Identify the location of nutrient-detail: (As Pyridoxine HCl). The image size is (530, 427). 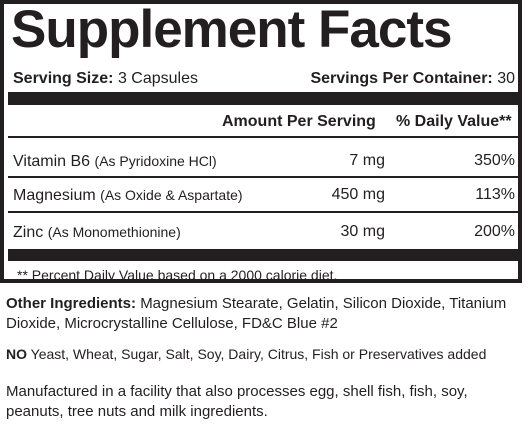
(155, 161).